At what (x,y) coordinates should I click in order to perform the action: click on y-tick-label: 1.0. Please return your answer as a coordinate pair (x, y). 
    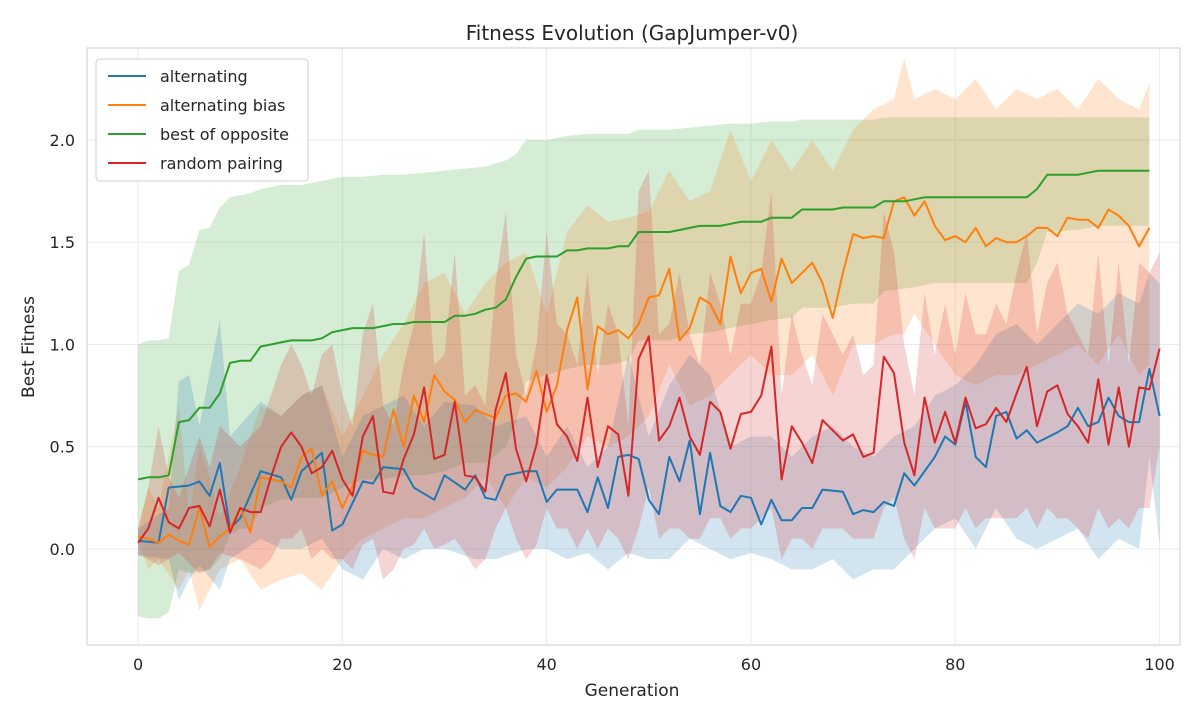
    Looking at the image, I should click on (62, 344).